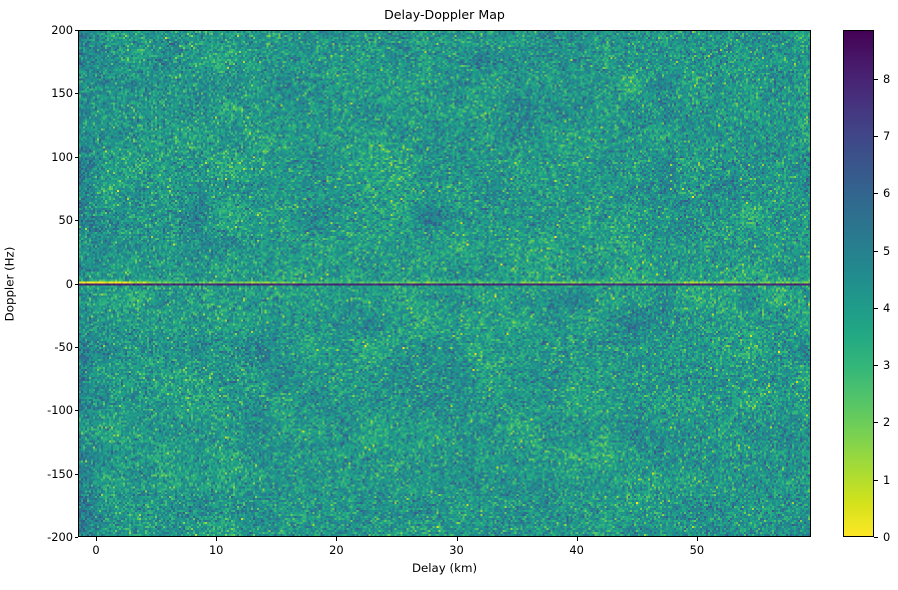  Describe the element at coordinates (60, 537) in the screenshot. I see `y-tick-label: -200` at that location.